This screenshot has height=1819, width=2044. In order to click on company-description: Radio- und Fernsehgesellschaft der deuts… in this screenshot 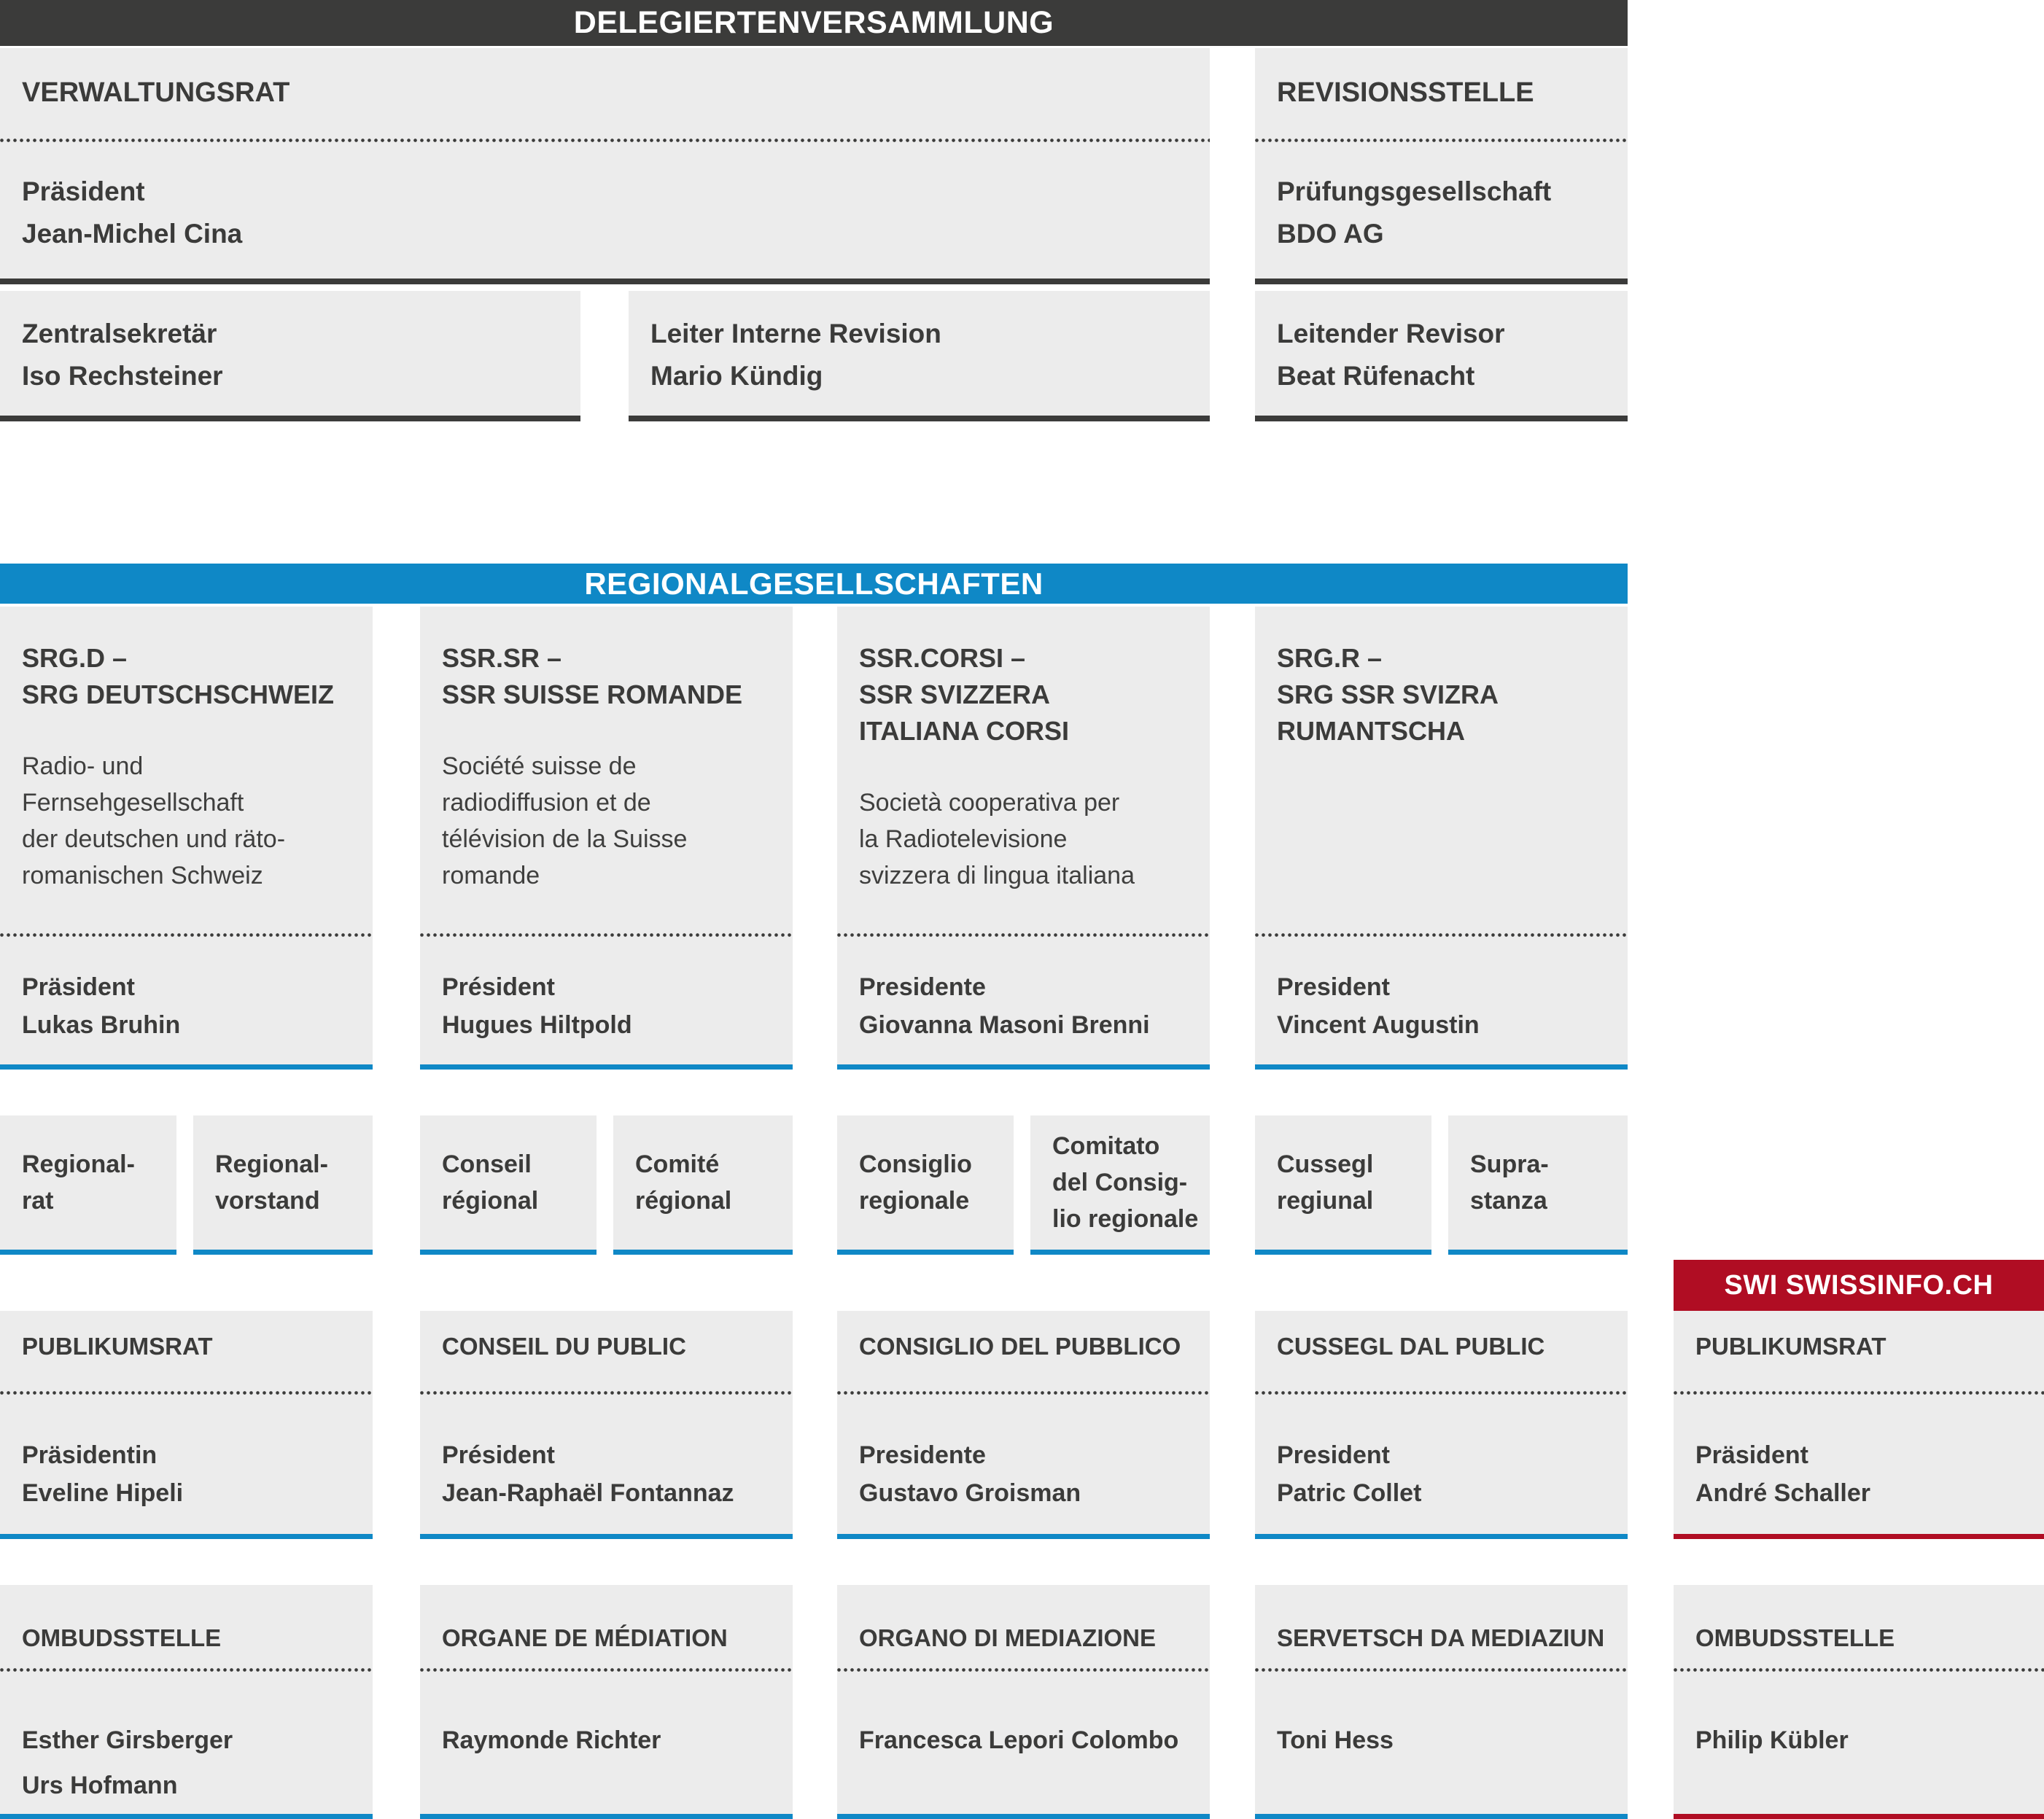, I will do `click(154, 821)`.